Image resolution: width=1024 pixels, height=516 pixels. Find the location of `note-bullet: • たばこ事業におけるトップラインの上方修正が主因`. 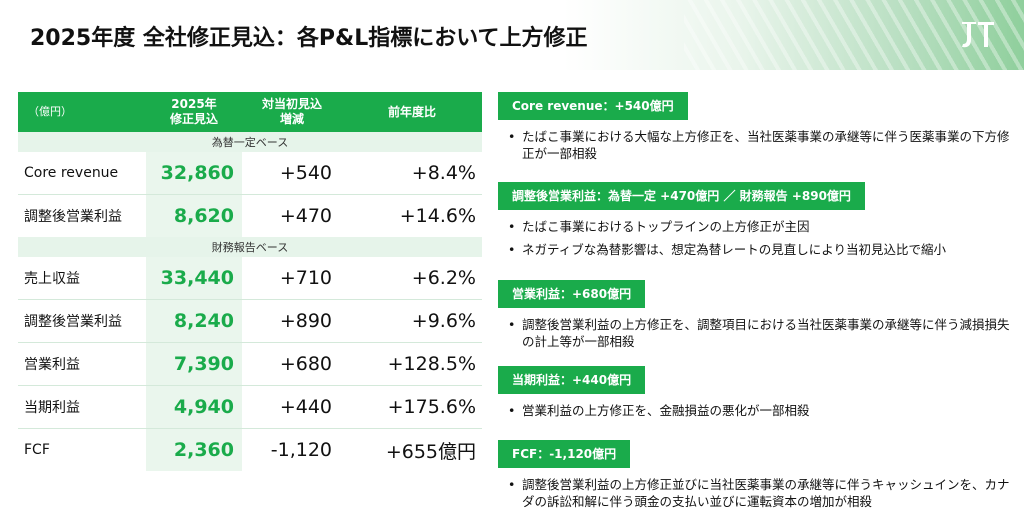

note-bullet: • たばこ事業におけるトップラインの上方修正が主因 is located at coordinates (659, 226).